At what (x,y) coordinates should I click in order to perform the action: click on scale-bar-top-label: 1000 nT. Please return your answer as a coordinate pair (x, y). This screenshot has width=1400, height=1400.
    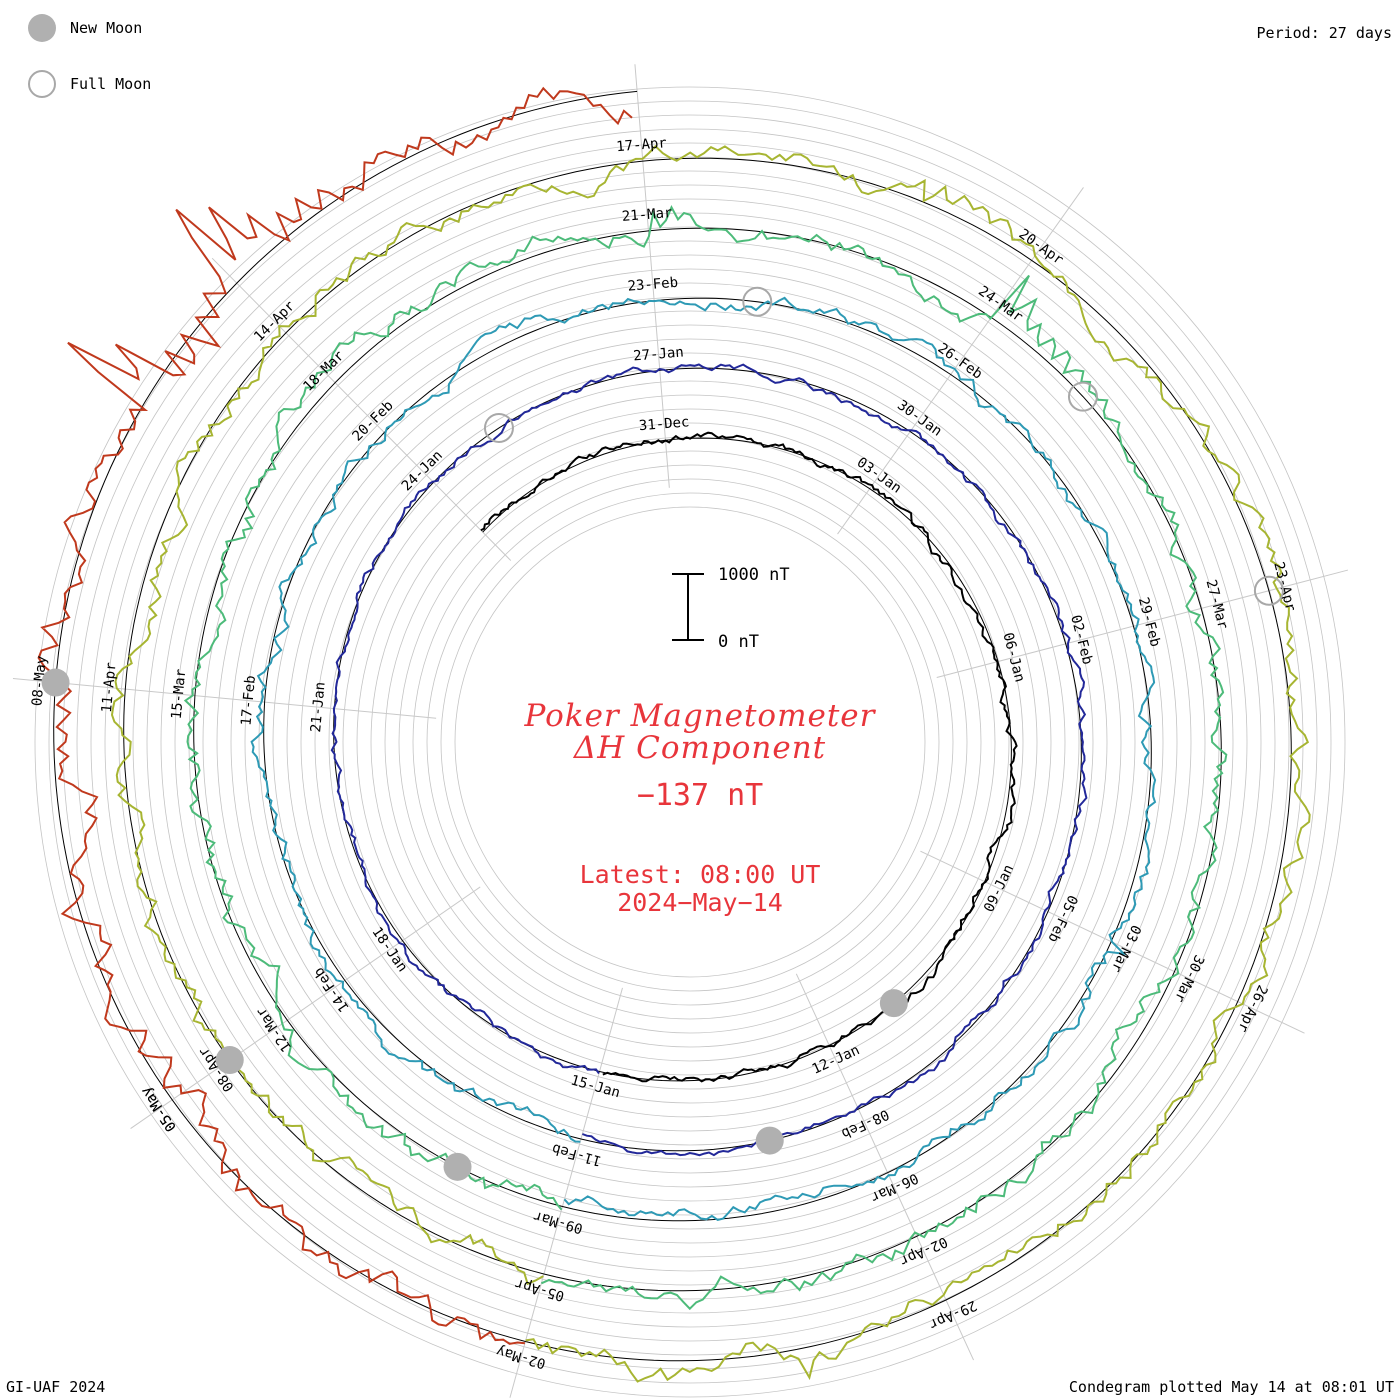
    Looking at the image, I should click on (754, 575).